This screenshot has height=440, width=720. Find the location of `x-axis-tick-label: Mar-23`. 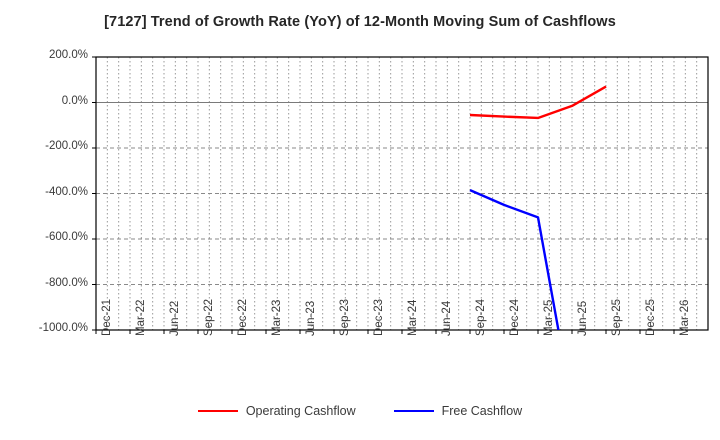

x-axis-tick-label: Mar-23 is located at coordinates (277, 317).